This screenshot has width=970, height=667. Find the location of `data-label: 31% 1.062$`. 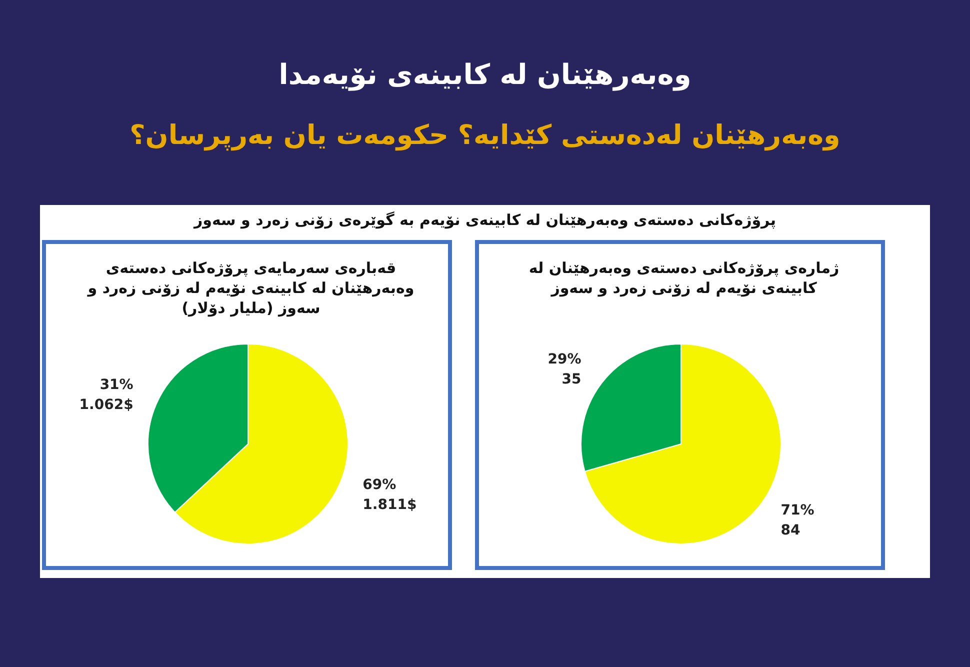

data-label: 31% 1.062$ is located at coordinates (106, 395).